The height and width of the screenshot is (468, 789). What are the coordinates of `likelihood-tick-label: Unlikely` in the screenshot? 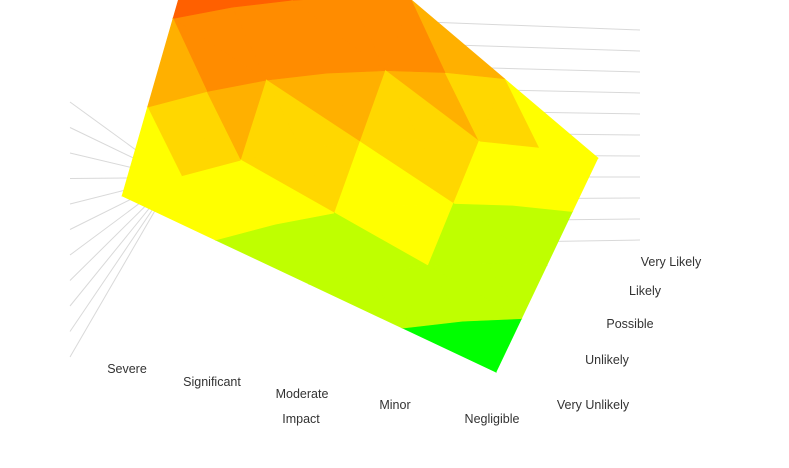 It's located at (607, 360).